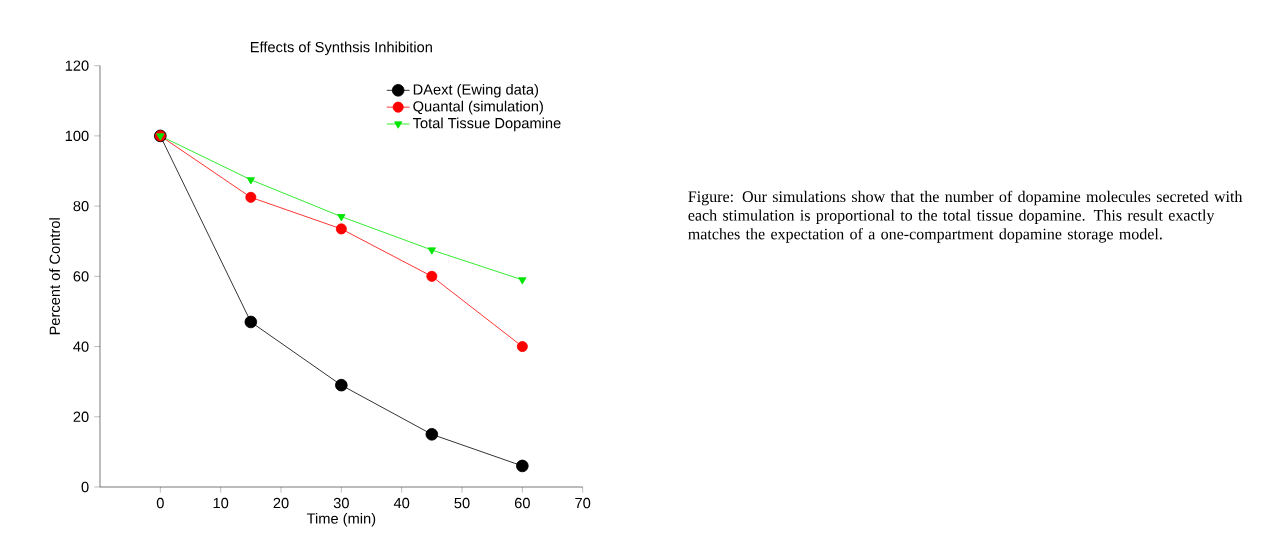  Describe the element at coordinates (85, 487) in the screenshot. I see `y-tick-label: 0` at that location.